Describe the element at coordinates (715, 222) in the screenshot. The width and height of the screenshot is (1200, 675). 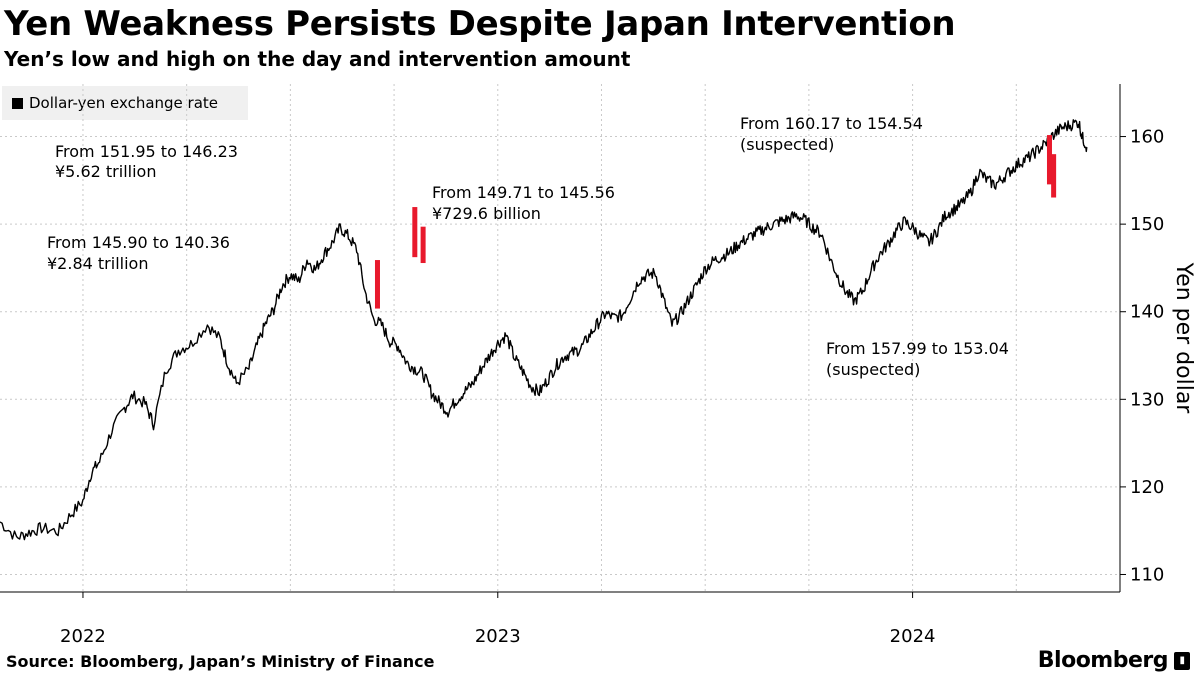
I see `intervention-layer` at that location.